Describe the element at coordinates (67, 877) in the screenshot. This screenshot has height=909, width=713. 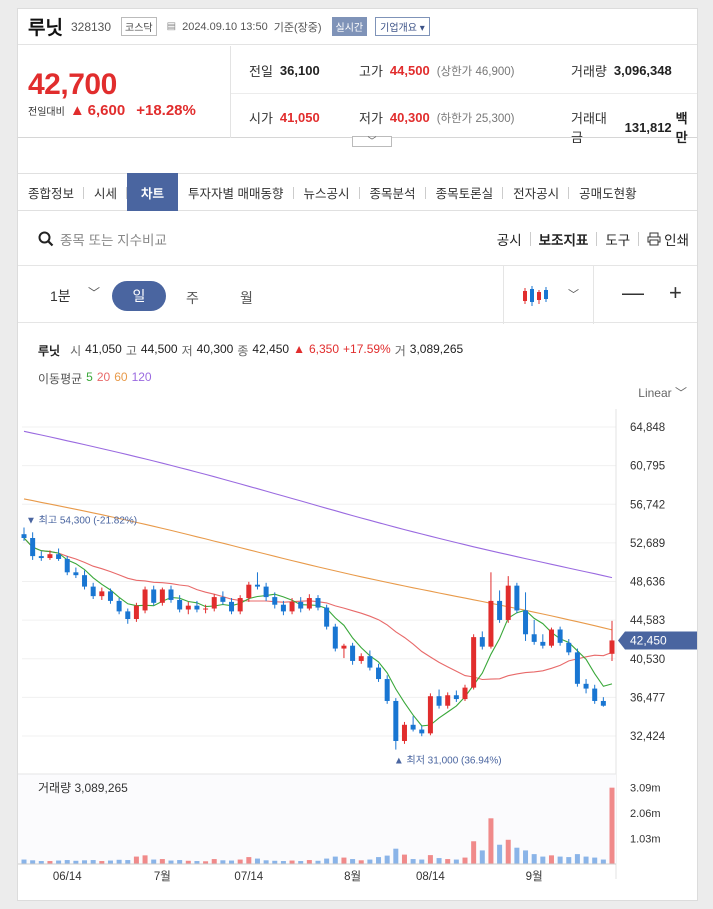
I see `x-tick-label: 06/14` at that location.